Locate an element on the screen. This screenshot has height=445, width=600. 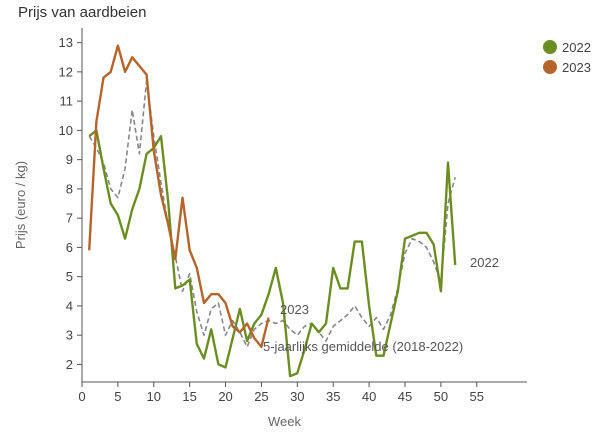
x-tick-label: 35 is located at coordinates (333, 396).